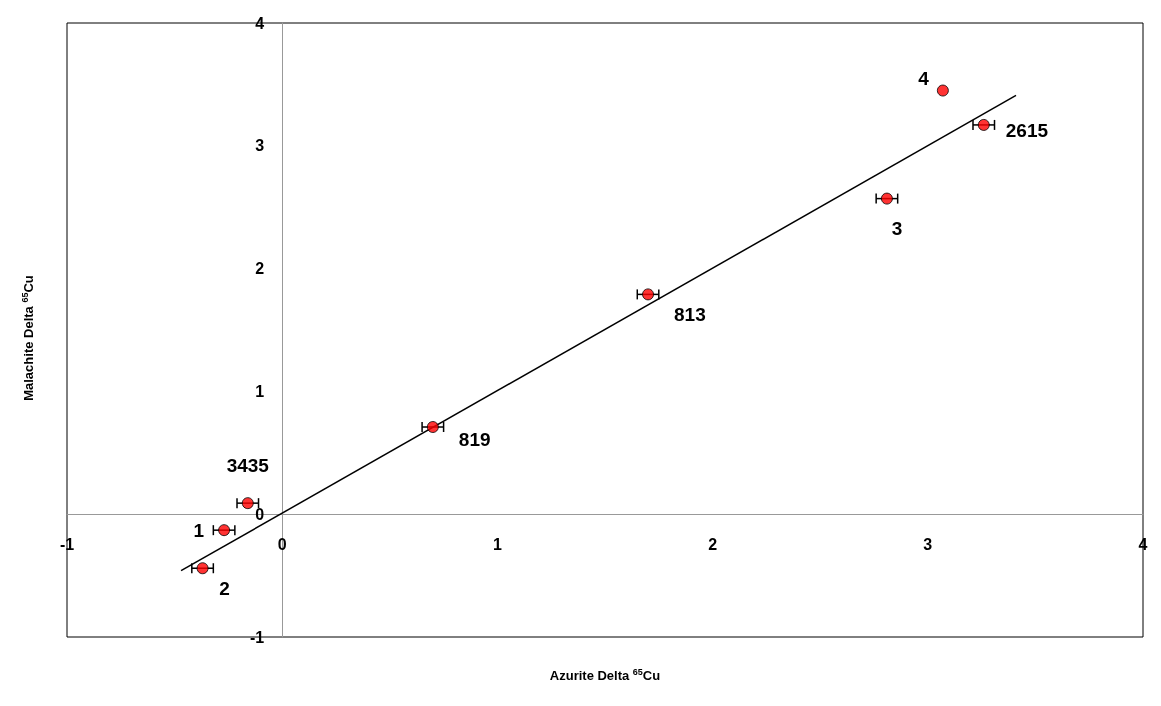  I want to click on x-tick-label: -1, so click(67, 544).